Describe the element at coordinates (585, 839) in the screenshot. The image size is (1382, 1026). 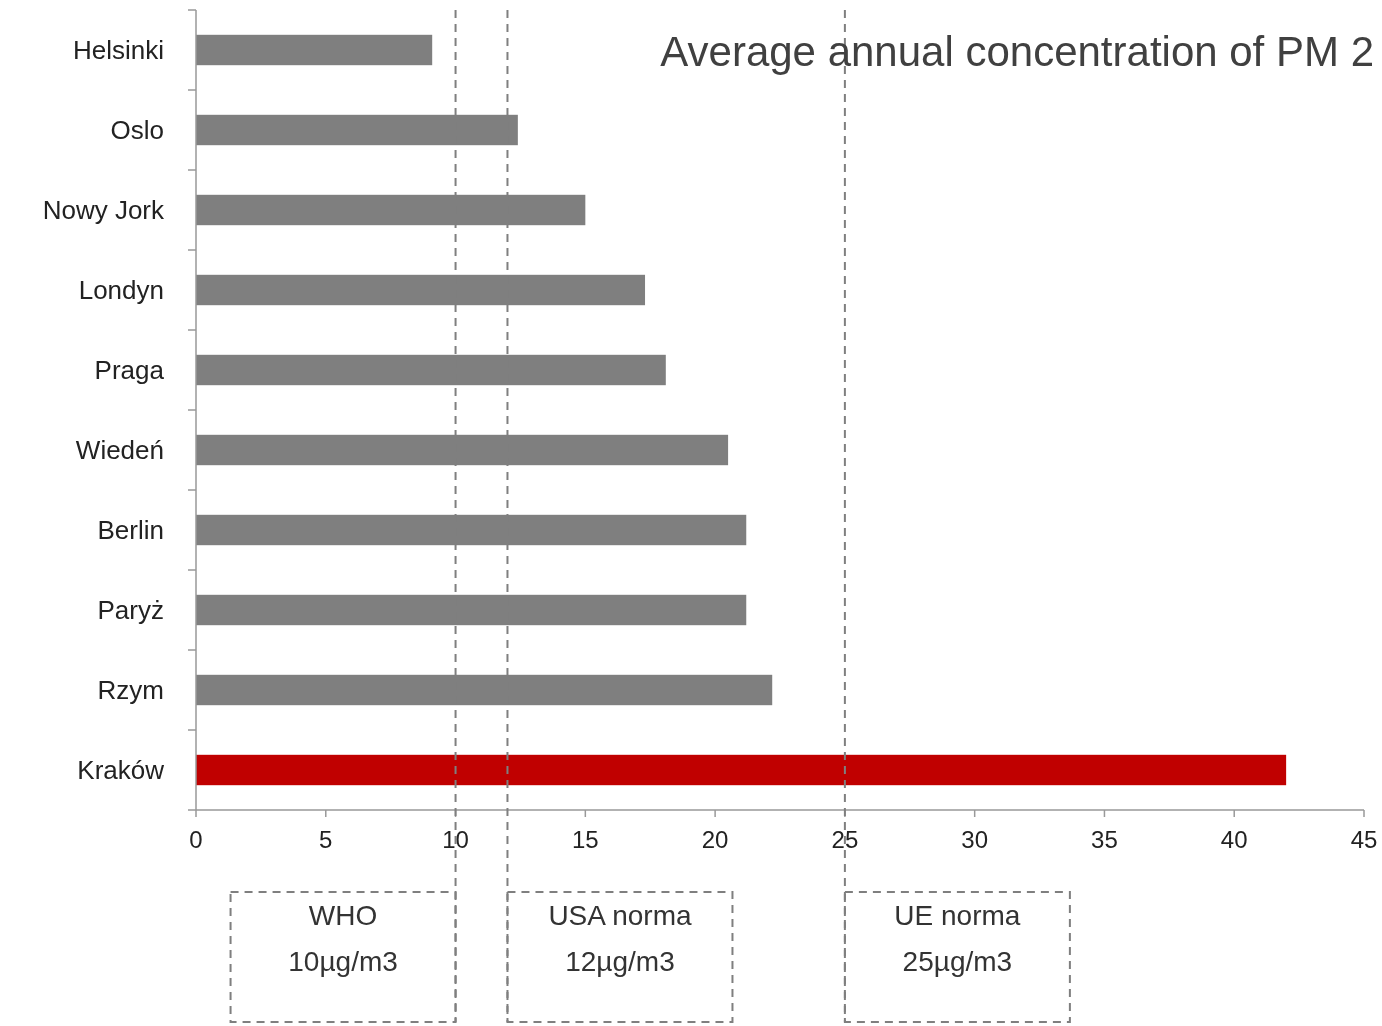
I see `x-tick-label: 15` at that location.